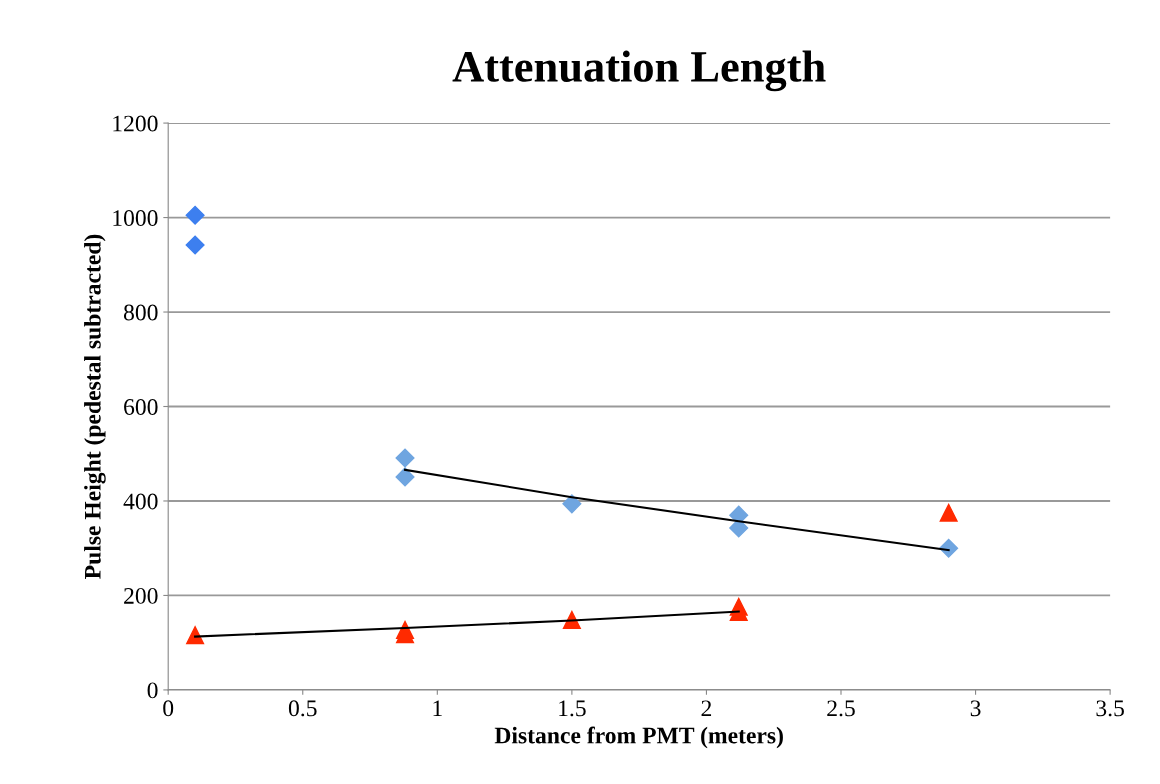 The image size is (1160, 784). What do you see at coordinates (706, 708) in the screenshot?
I see `x-tick-label: 2` at bounding box center [706, 708].